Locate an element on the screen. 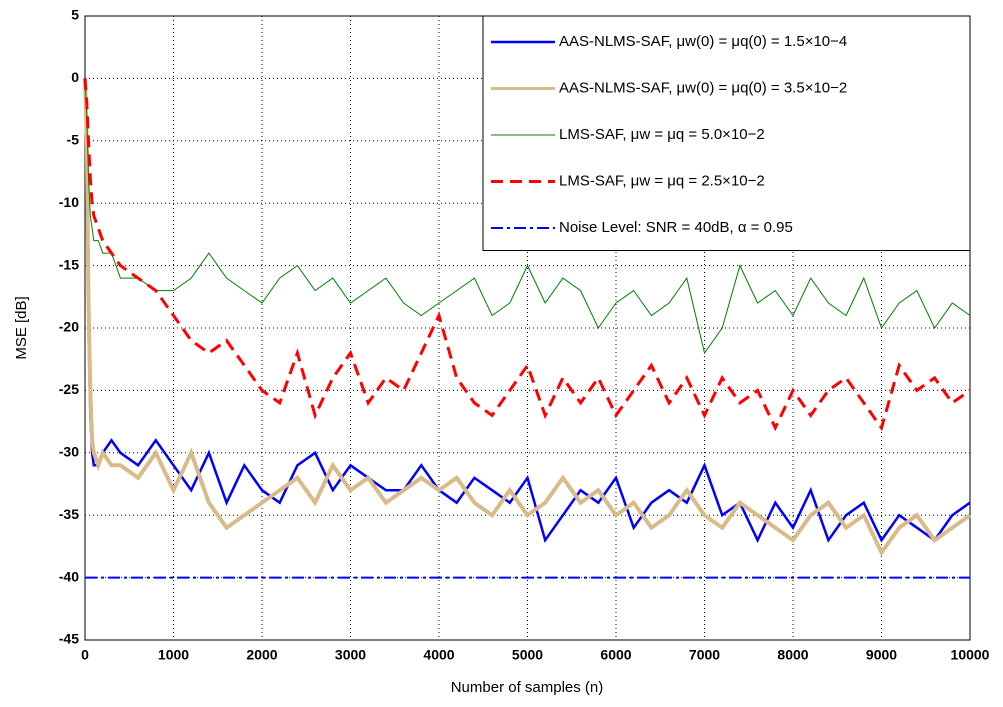 This screenshot has width=1003, height=707. legend-label: AAS-NLMS-SAF, μw(0) = μq(0) = 1.5×10−4 is located at coordinates (703, 41).